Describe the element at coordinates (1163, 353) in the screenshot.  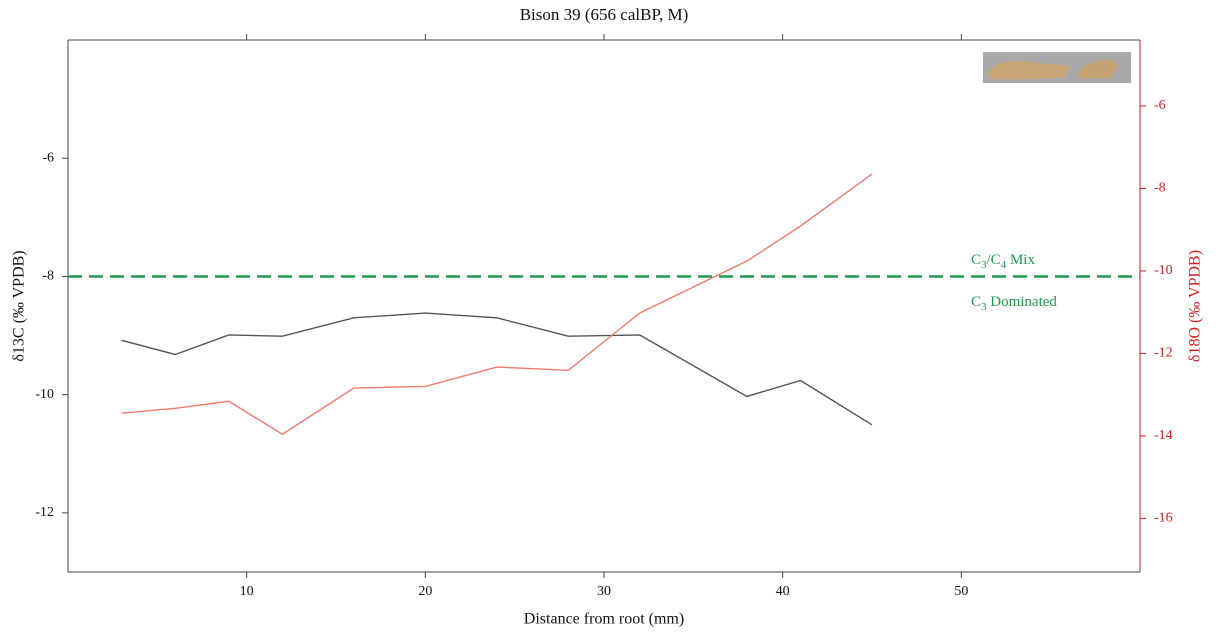
I see `y2-tick-label: -12` at that location.